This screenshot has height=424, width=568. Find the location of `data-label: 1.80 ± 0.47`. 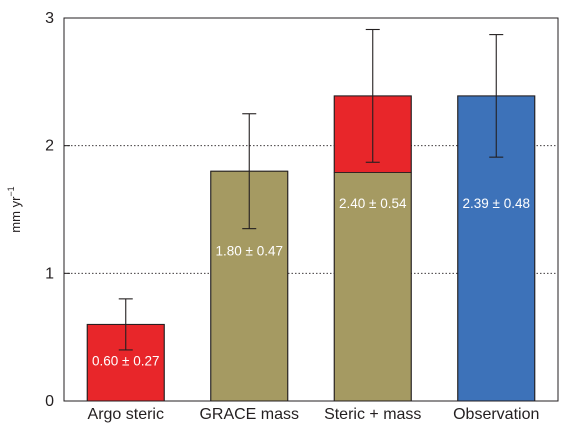

data-label: 1.80 ± 0.47 is located at coordinates (249, 250).